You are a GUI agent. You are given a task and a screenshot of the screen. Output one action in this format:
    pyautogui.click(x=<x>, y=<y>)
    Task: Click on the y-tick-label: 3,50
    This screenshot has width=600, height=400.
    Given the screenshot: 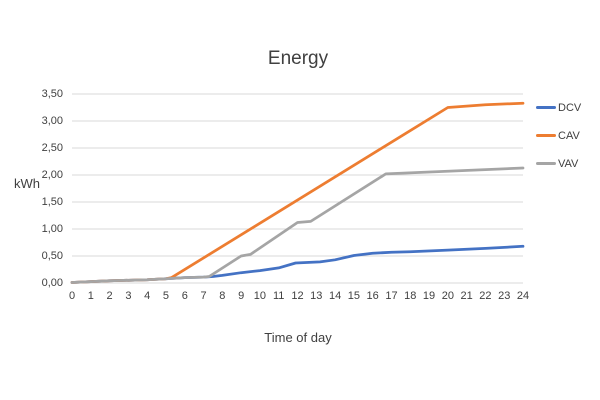 What is the action you would take?
    pyautogui.click(x=52, y=94)
    